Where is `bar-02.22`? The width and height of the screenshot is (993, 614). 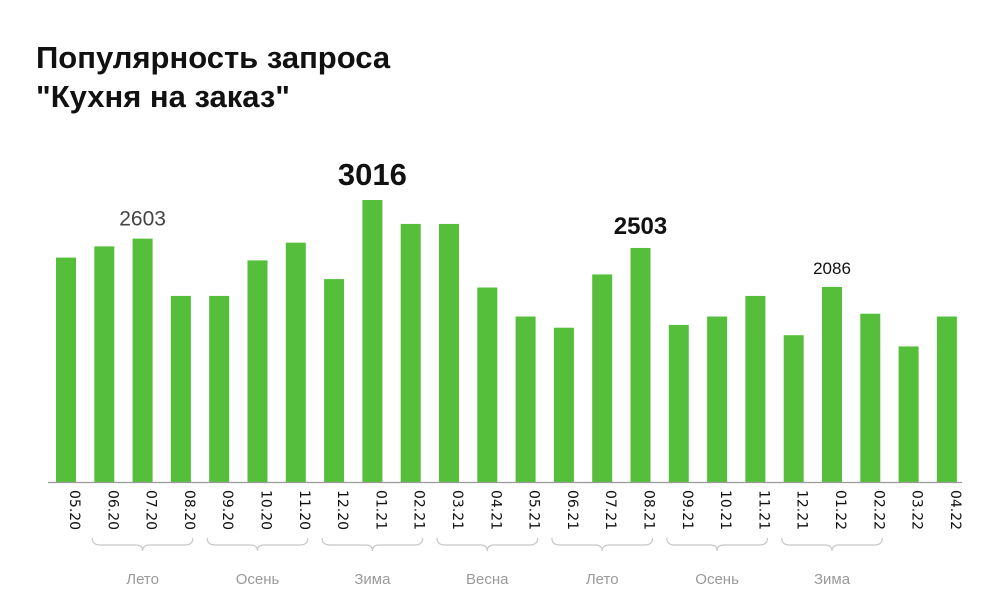 bar-02.22 is located at coordinates (870, 397).